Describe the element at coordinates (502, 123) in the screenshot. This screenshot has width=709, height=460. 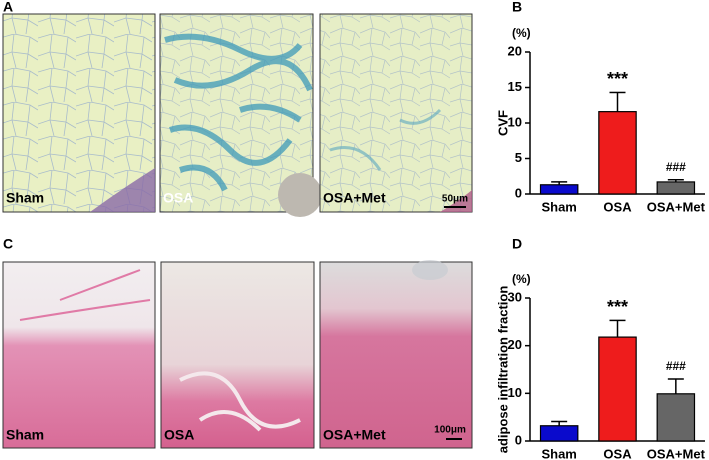
I see `y-axis-label: CVF` at that location.